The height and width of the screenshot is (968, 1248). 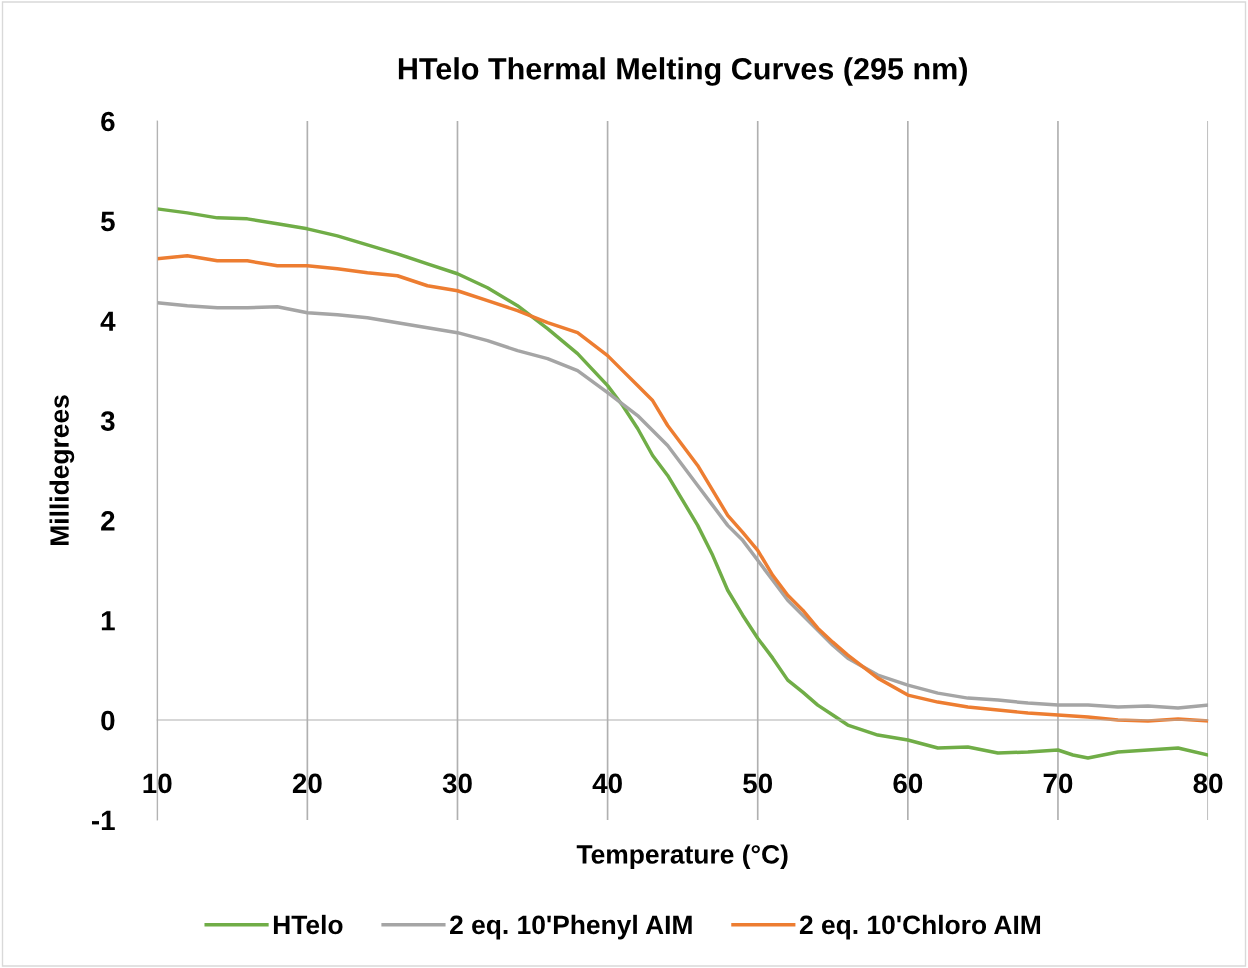 I want to click on legend-label: HTelo, so click(x=308, y=924).